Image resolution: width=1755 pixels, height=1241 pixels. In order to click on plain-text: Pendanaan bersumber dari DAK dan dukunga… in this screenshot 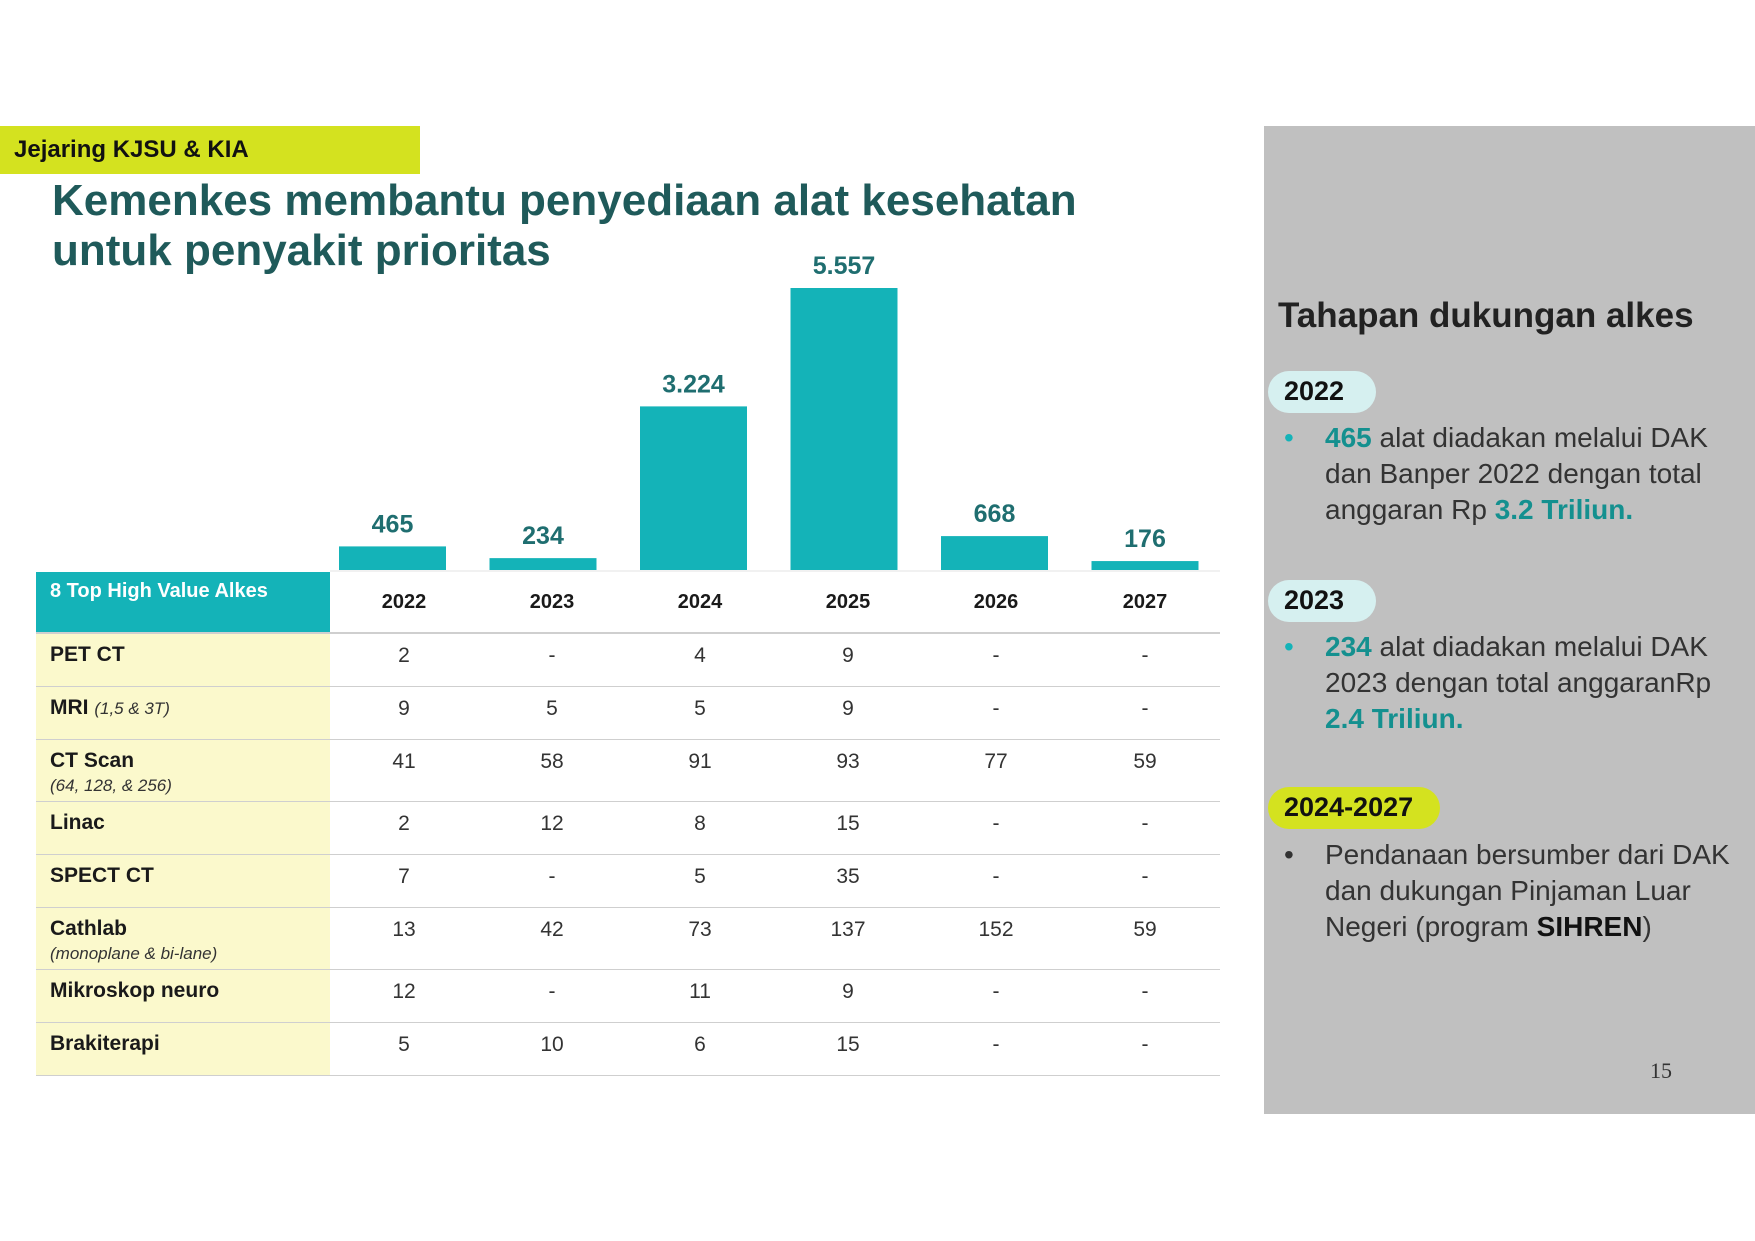, I will do `click(1527, 890)`.